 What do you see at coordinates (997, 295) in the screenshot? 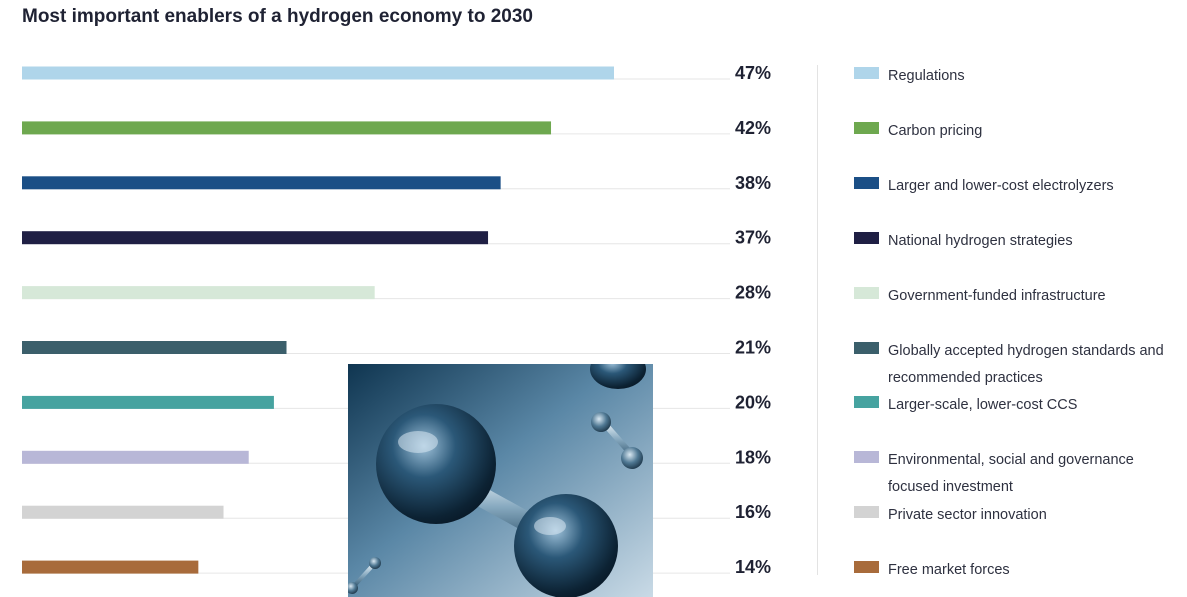
I see `legend-label: Government-funded infrastructure` at bounding box center [997, 295].